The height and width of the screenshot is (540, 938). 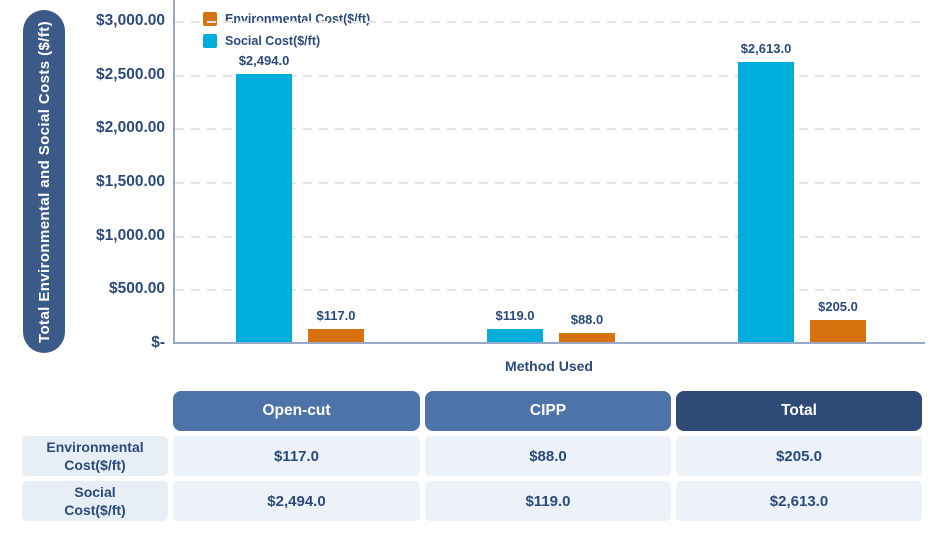 I want to click on y-tick-label: $2,000.00, so click(x=130, y=128).